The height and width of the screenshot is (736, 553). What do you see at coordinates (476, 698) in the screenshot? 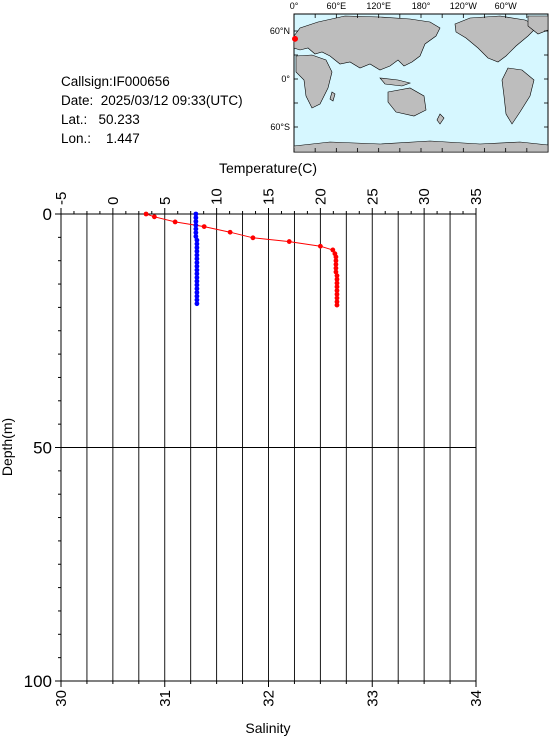
I see `salinity-tick-label: 34` at bounding box center [476, 698].